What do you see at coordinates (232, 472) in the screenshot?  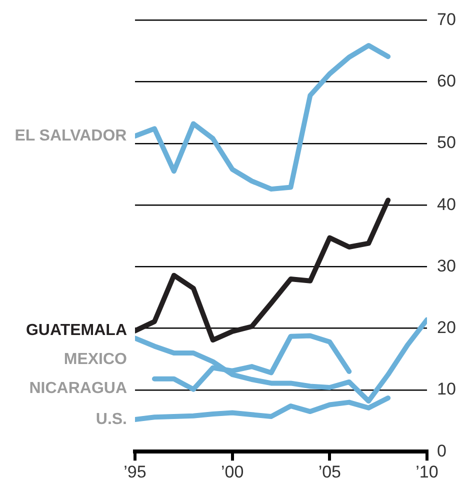 I see `x-tick-label: ’00` at bounding box center [232, 472].